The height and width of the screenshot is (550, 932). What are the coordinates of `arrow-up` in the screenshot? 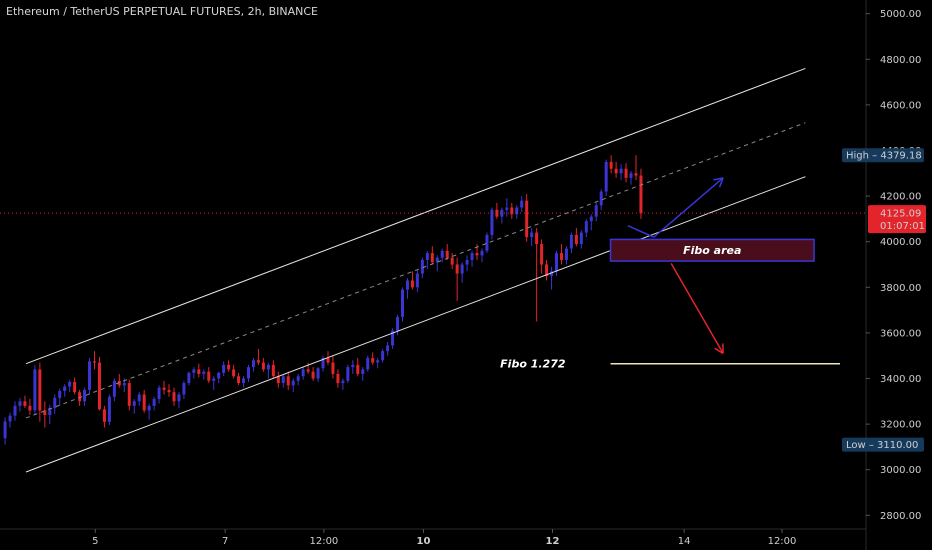 It's located at (688, 207).